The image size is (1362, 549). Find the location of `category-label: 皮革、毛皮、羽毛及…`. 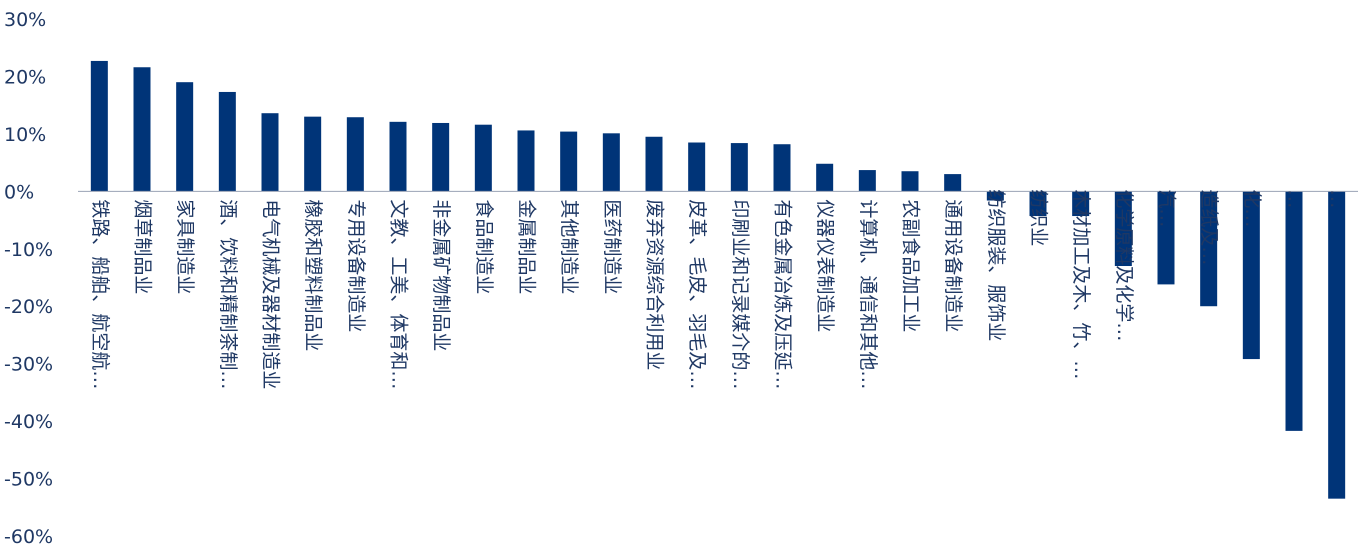

category-label: 皮革、毛皮、羽毛及… is located at coordinates (697, 294).